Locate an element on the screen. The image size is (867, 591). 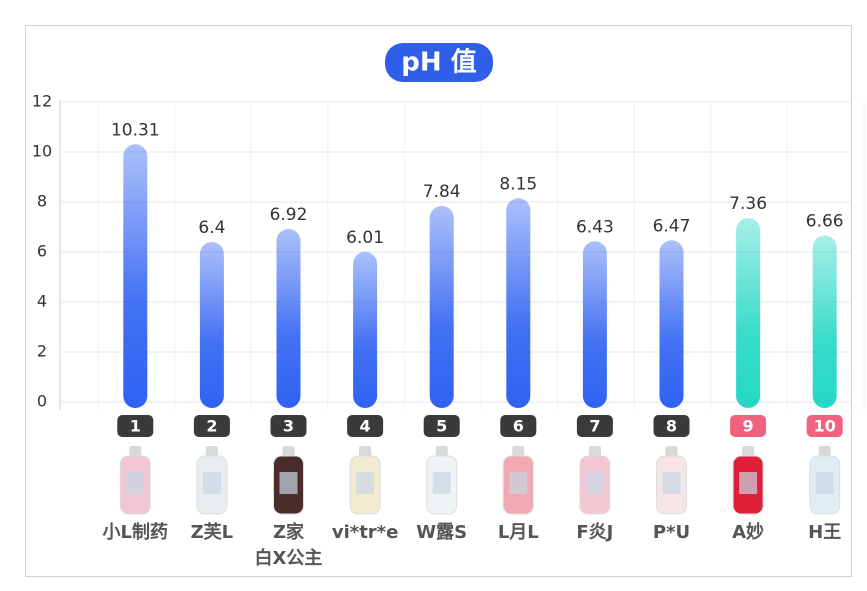
badge-label: 6 is located at coordinates (518, 426).